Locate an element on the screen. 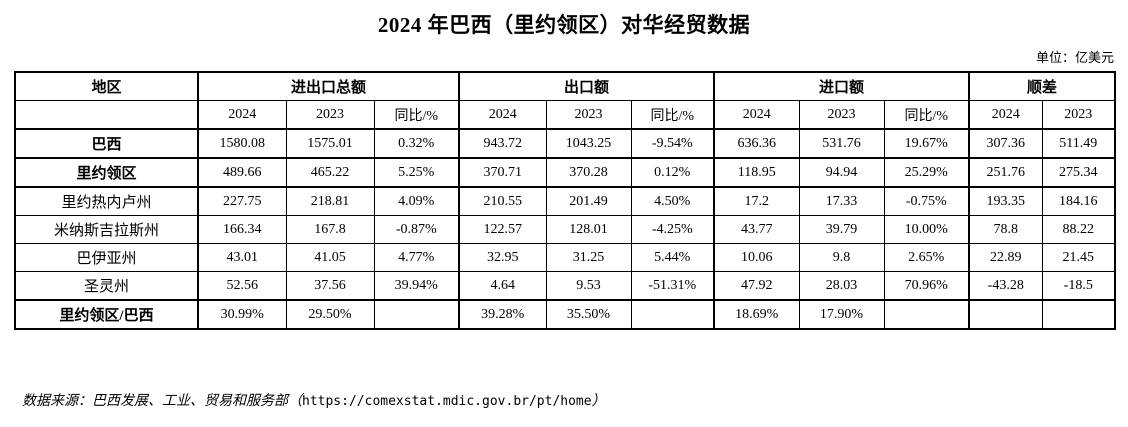 The height and width of the screenshot is (427, 1128). value-cell: 94.94 is located at coordinates (841, 172).